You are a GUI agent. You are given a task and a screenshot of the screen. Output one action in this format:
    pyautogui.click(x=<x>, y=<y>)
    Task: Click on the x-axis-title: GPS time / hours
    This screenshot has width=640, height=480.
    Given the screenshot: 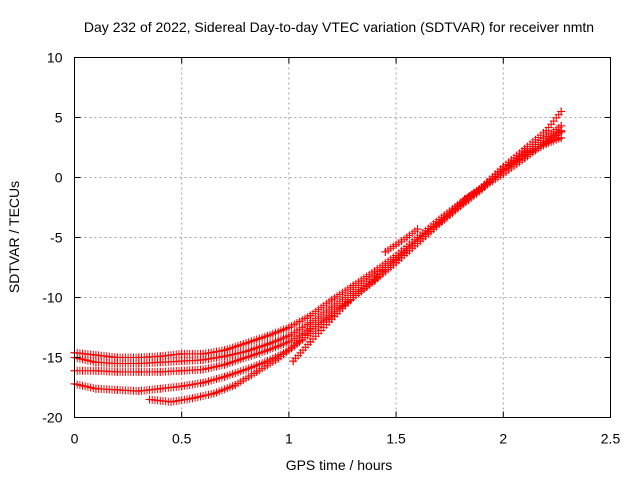 What is the action you would take?
    pyautogui.click(x=339, y=465)
    